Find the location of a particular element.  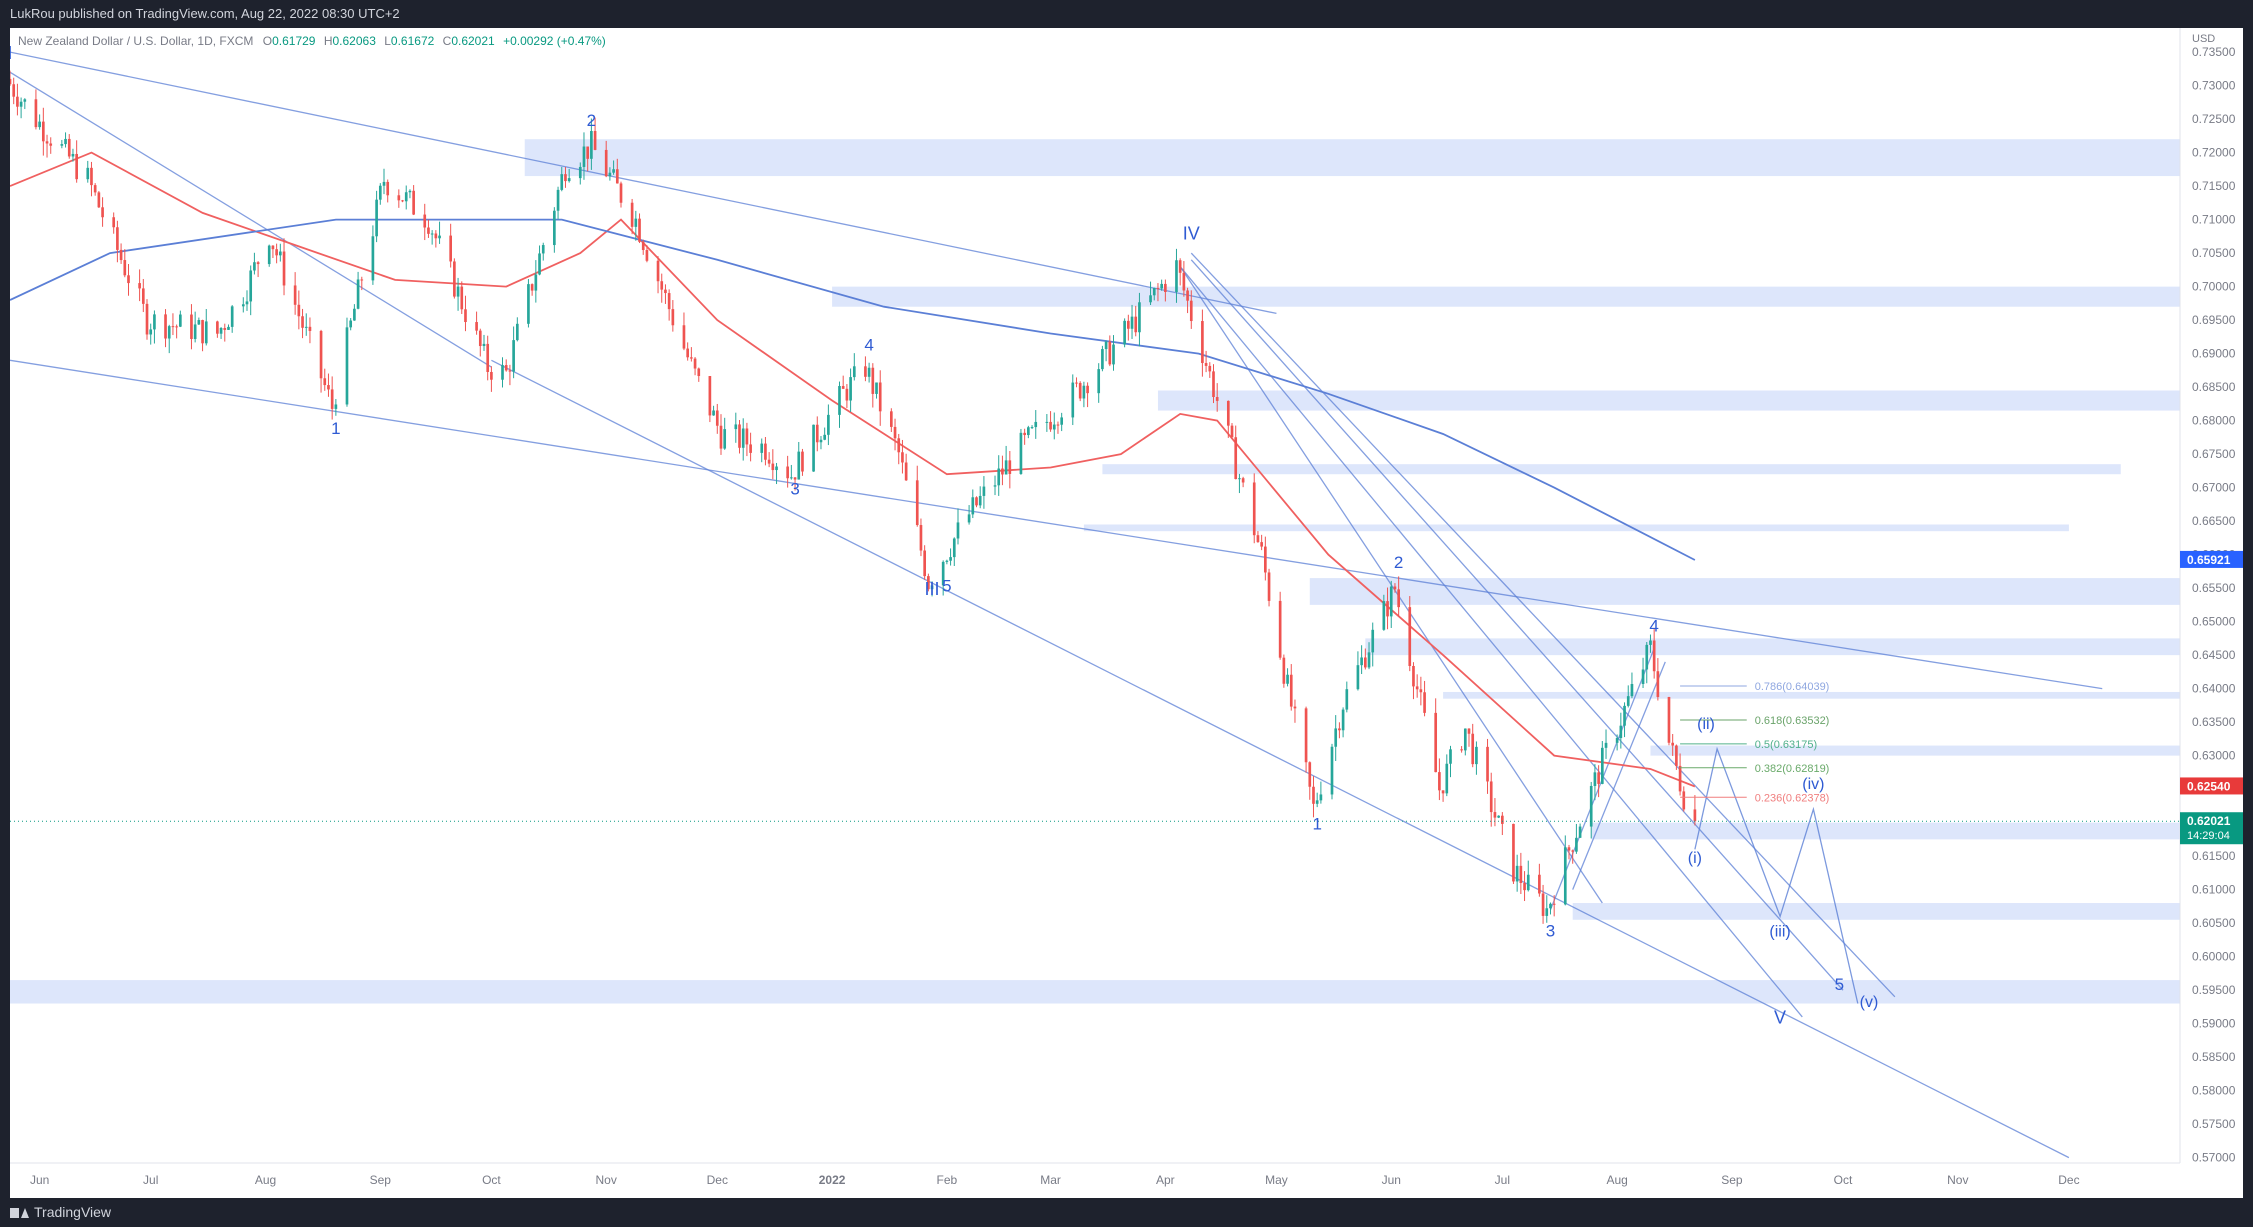

y-tick-9: 0.69000 is located at coordinates (2214, 354).